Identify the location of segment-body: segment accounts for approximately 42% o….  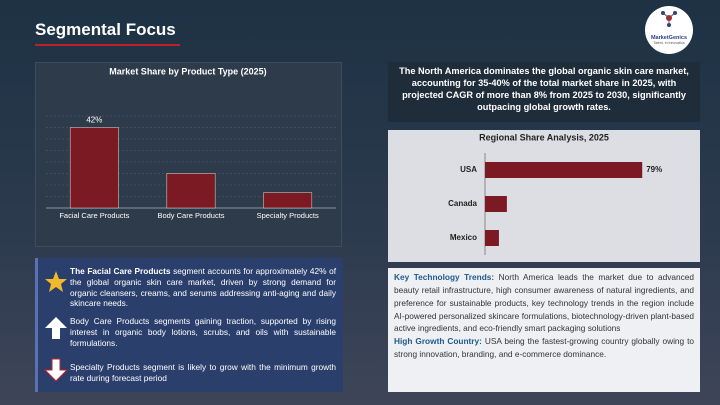
(203, 287).